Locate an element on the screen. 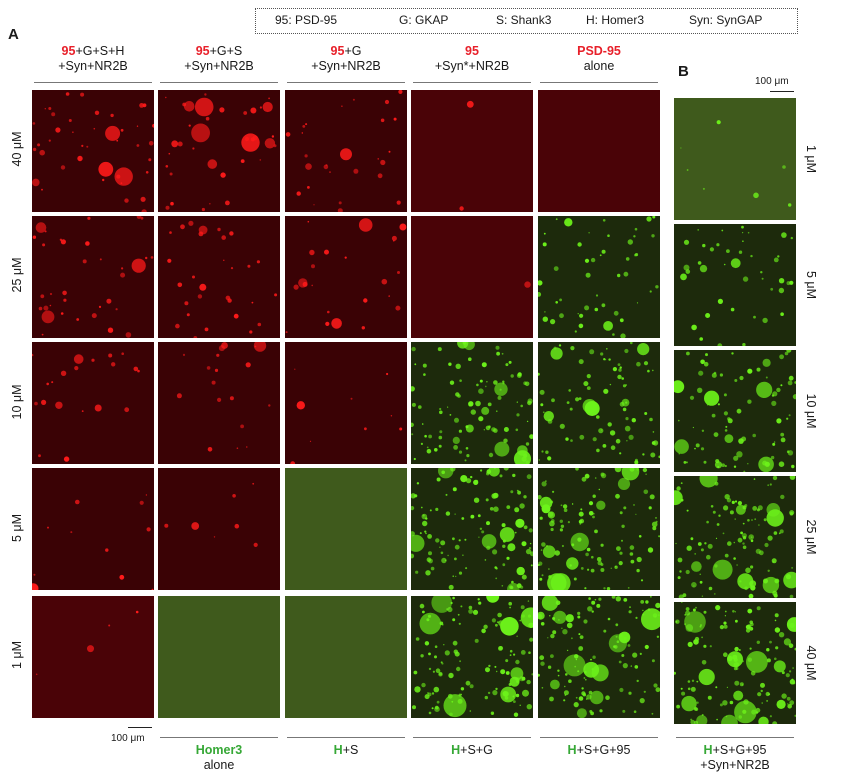  column-label-highlight: 95 is located at coordinates (472, 51).